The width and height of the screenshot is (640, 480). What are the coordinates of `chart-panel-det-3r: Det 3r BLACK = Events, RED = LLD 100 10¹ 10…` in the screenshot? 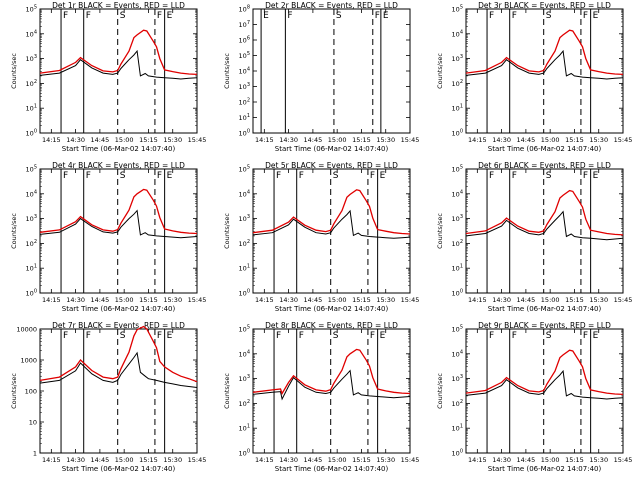 It's located at (534, 77).